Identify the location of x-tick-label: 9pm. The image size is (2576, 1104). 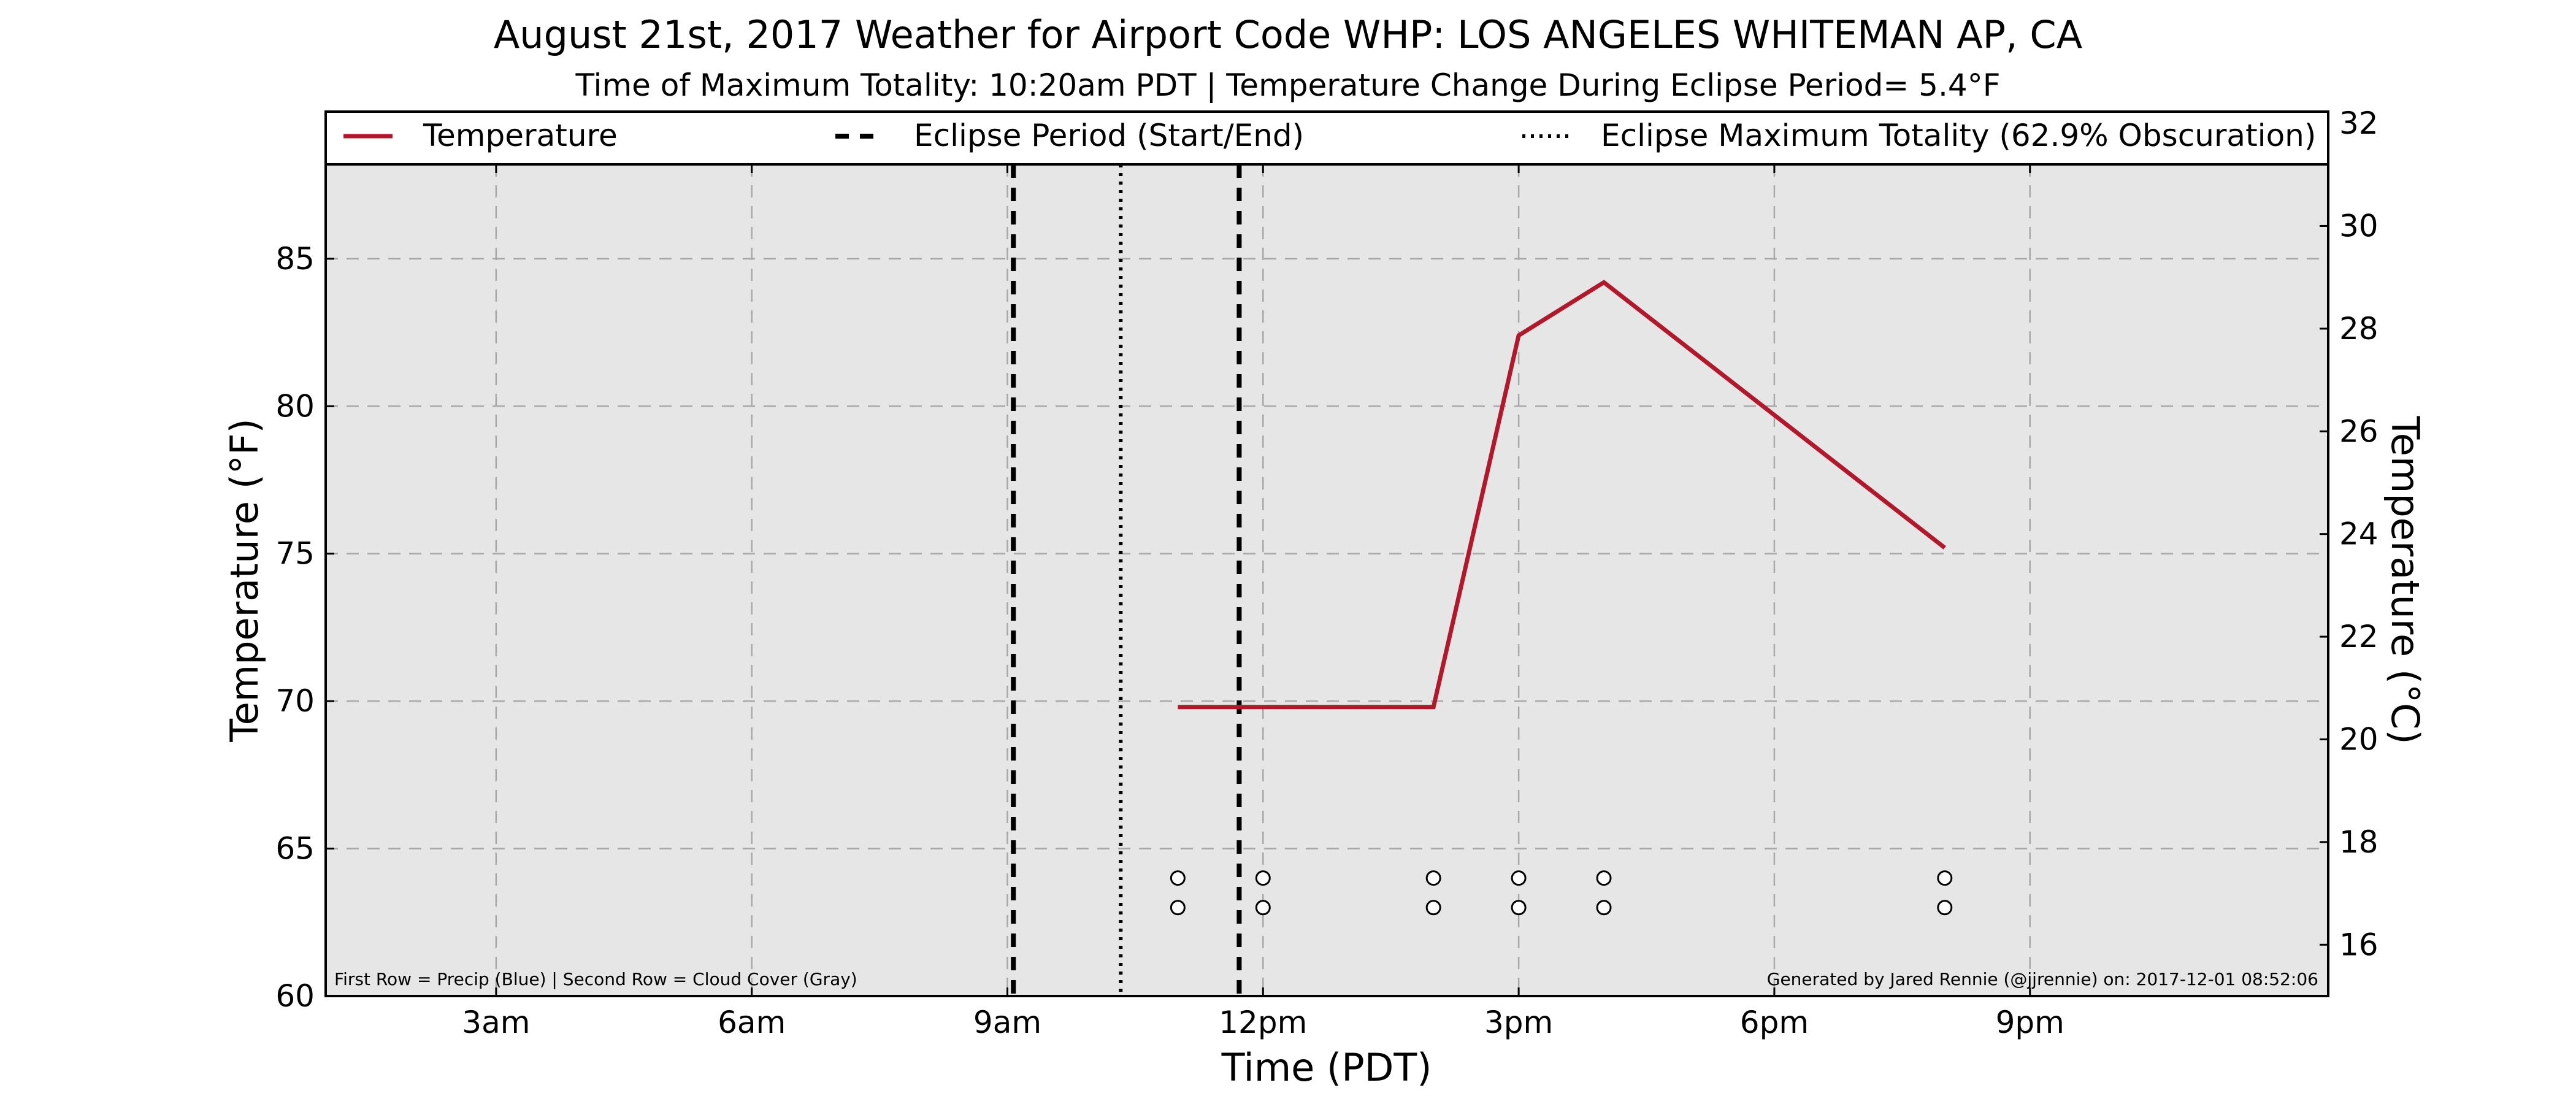
(2030, 1022).